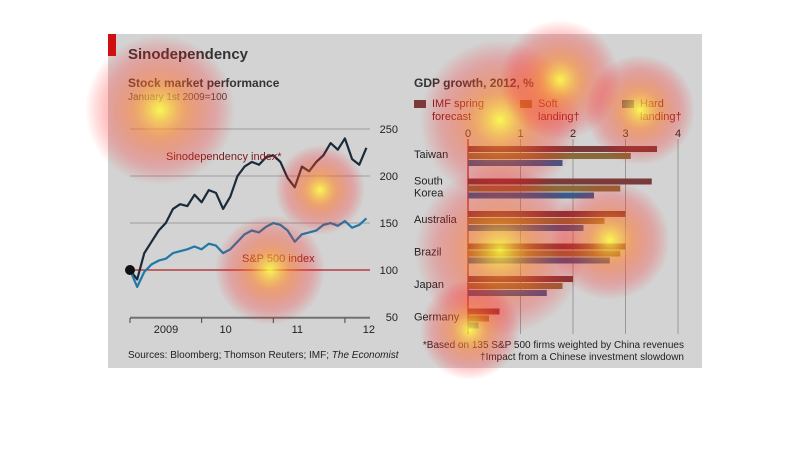 The width and height of the screenshot is (810, 464). I want to click on x-tick-label: 12, so click(369, 330).